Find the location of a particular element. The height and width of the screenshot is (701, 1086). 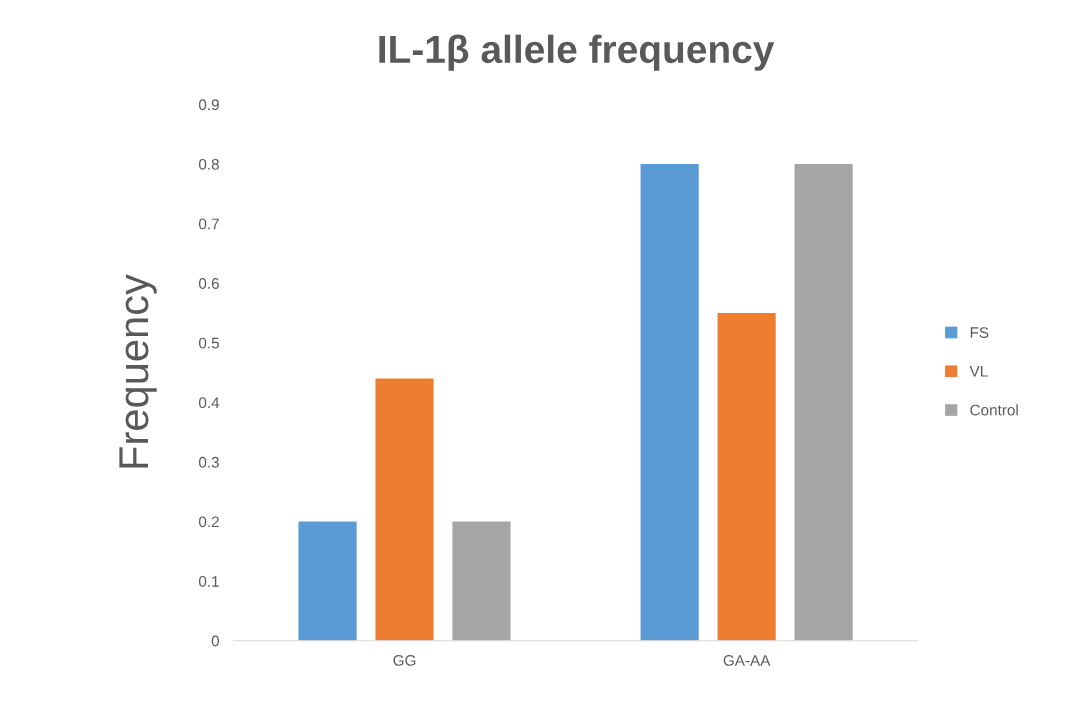

y-tick-label: 0.3 is located at coordinates (208, 462).